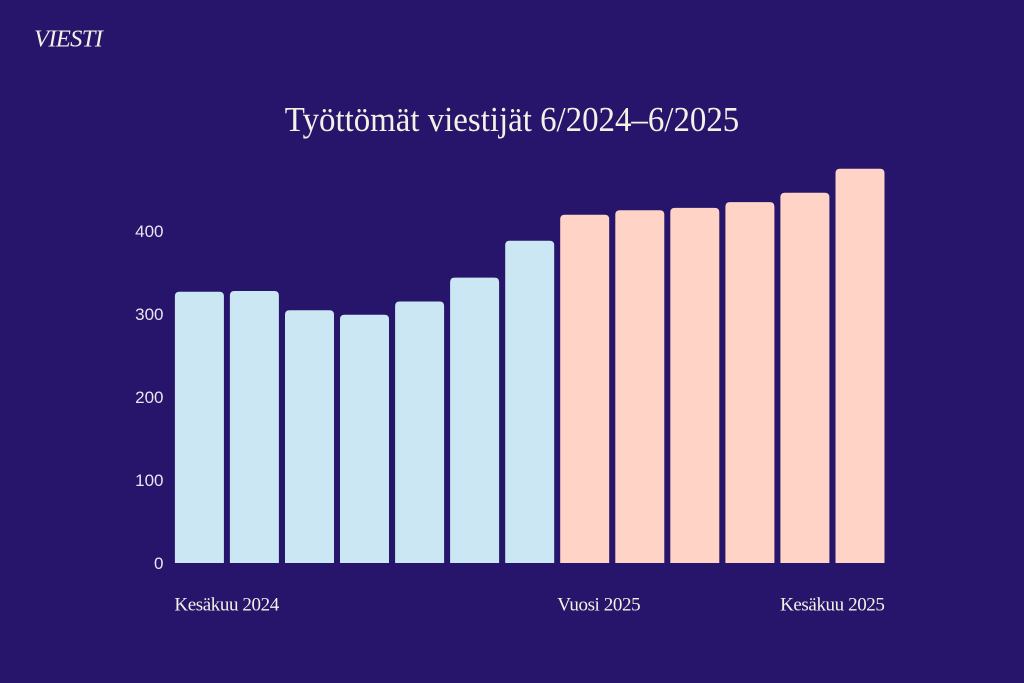  What do you see at coordinates (149, 480) in the screenshot?
I see `svg-text: 100` at bounding box center [149, 480].